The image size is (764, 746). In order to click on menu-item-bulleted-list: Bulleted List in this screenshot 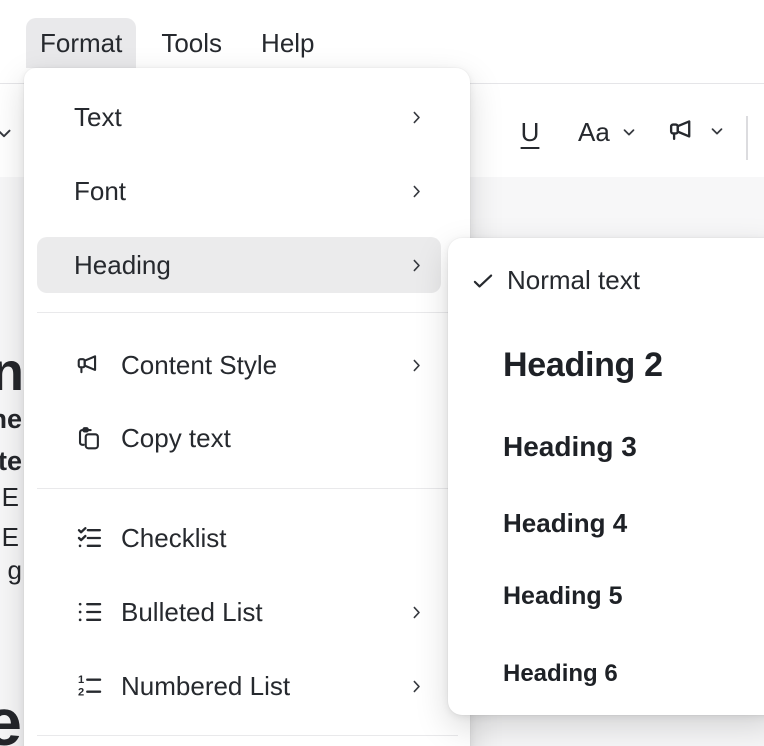, I will do `click(239, 612)`.